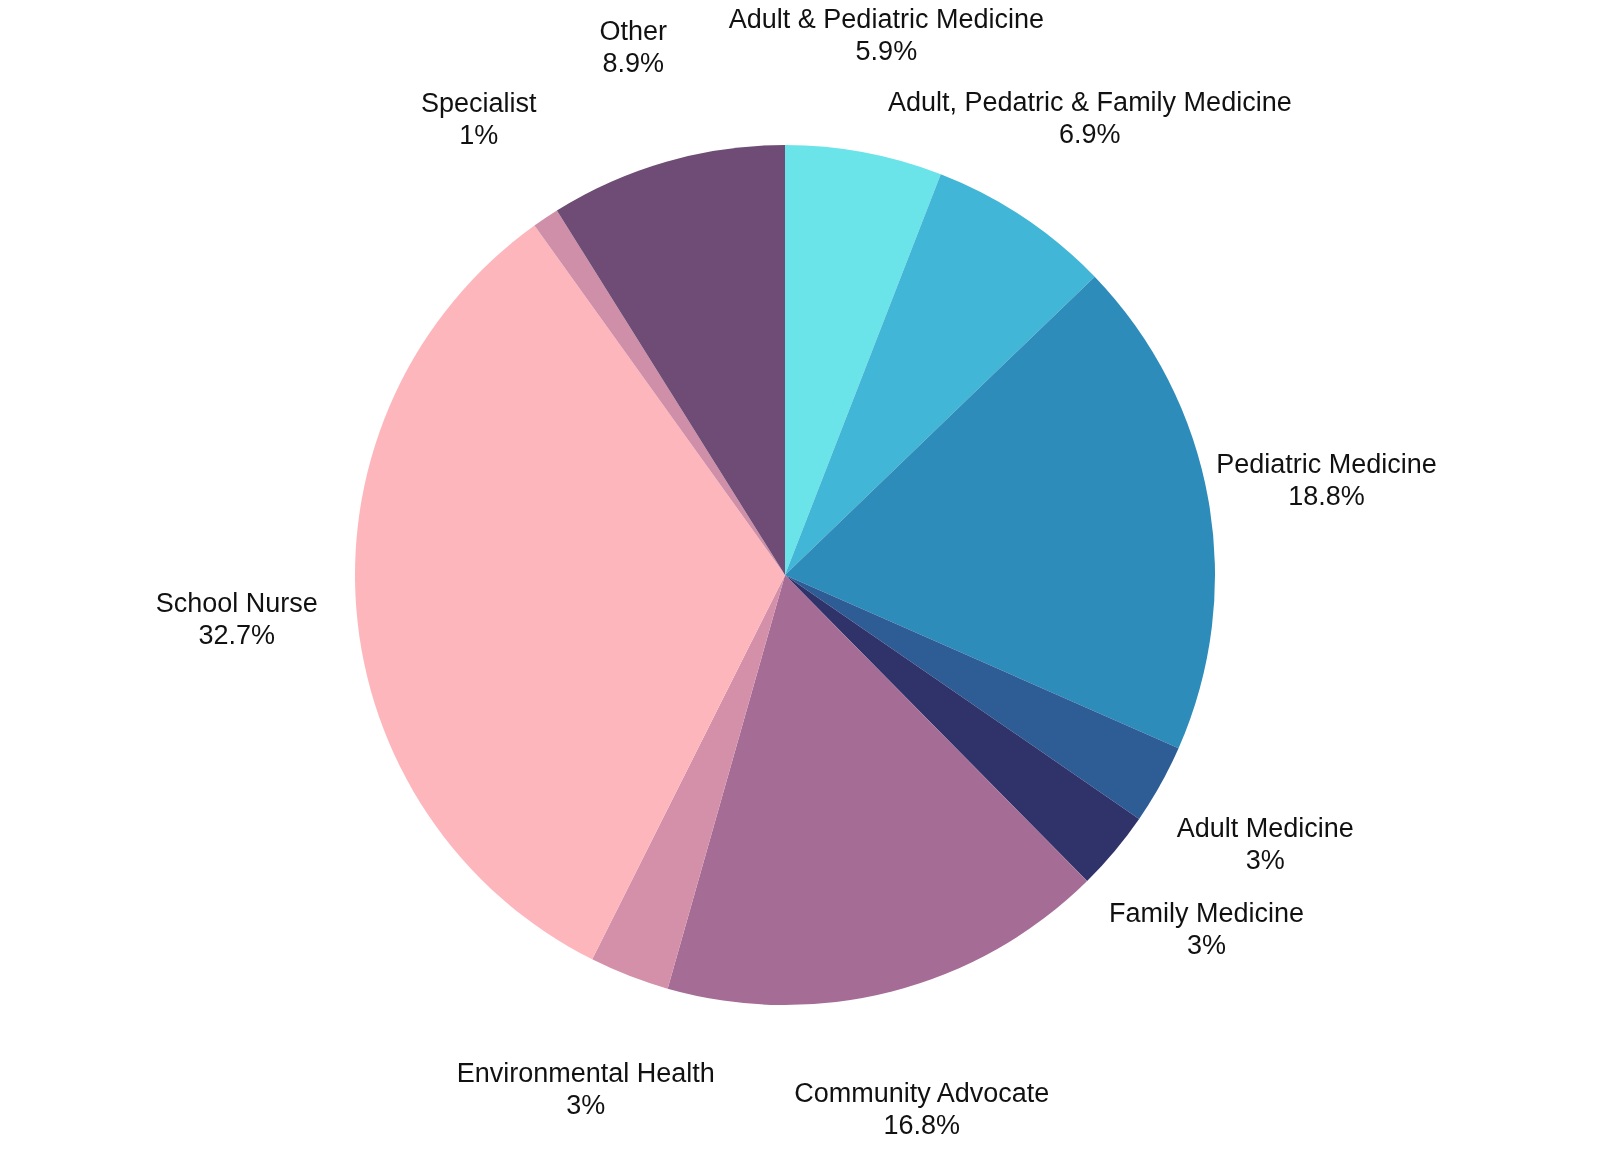 The width and height of the screenshot is (1613, 1167). Describe the element at coordinates (633, 63) in the screenshot. I see `data-label: 8.9%` at that location.